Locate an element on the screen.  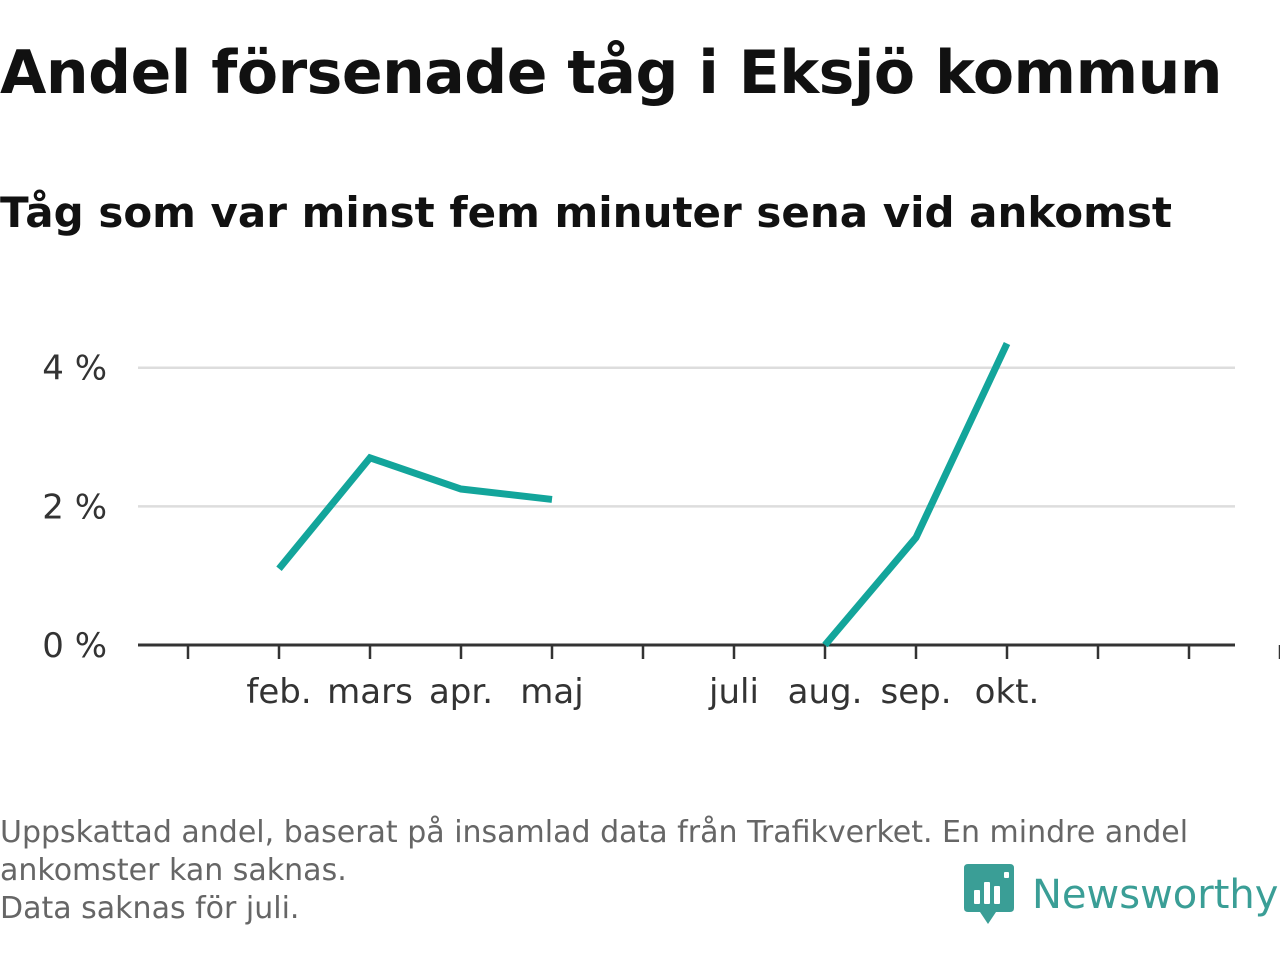
footnote-line-3: Data saknas för juli. is located at coordinates (150, 908).